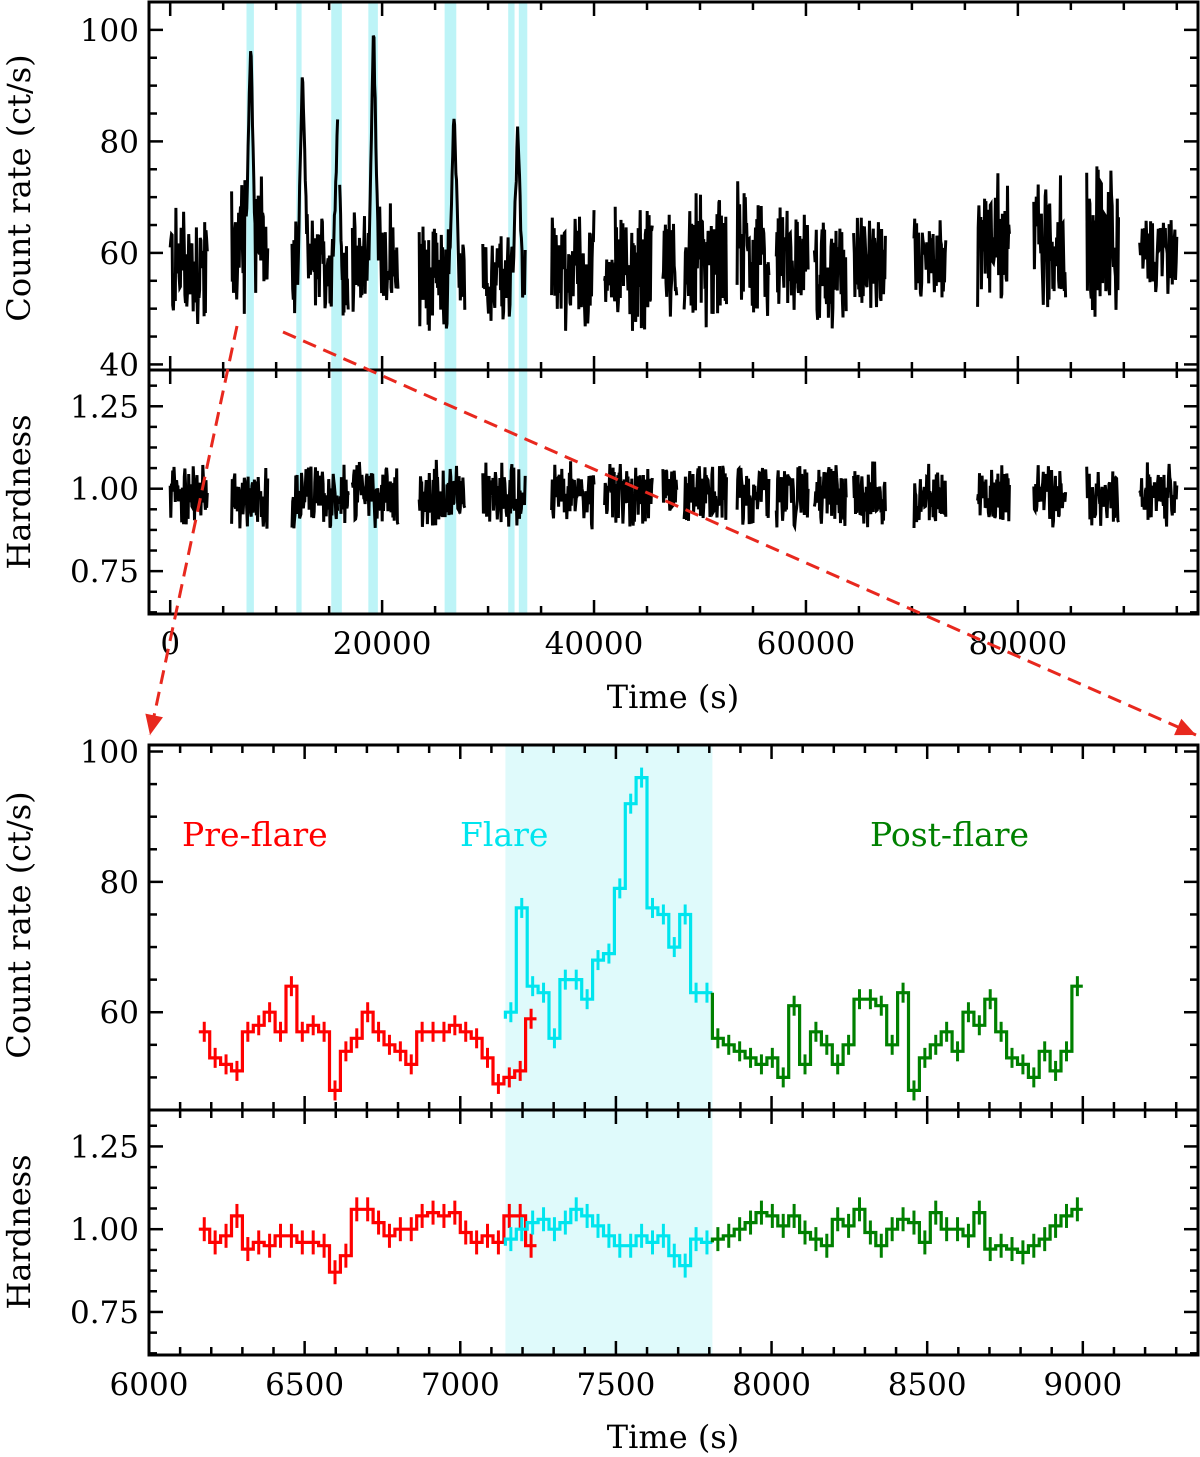 The height and width of the screenshot is (1457, 1200). What do you see at coordinates (19, 187) in the screenshot?
I see `top-count-rate-ylabel: Count rate (ct/s)` at bounding box center [19, 187].